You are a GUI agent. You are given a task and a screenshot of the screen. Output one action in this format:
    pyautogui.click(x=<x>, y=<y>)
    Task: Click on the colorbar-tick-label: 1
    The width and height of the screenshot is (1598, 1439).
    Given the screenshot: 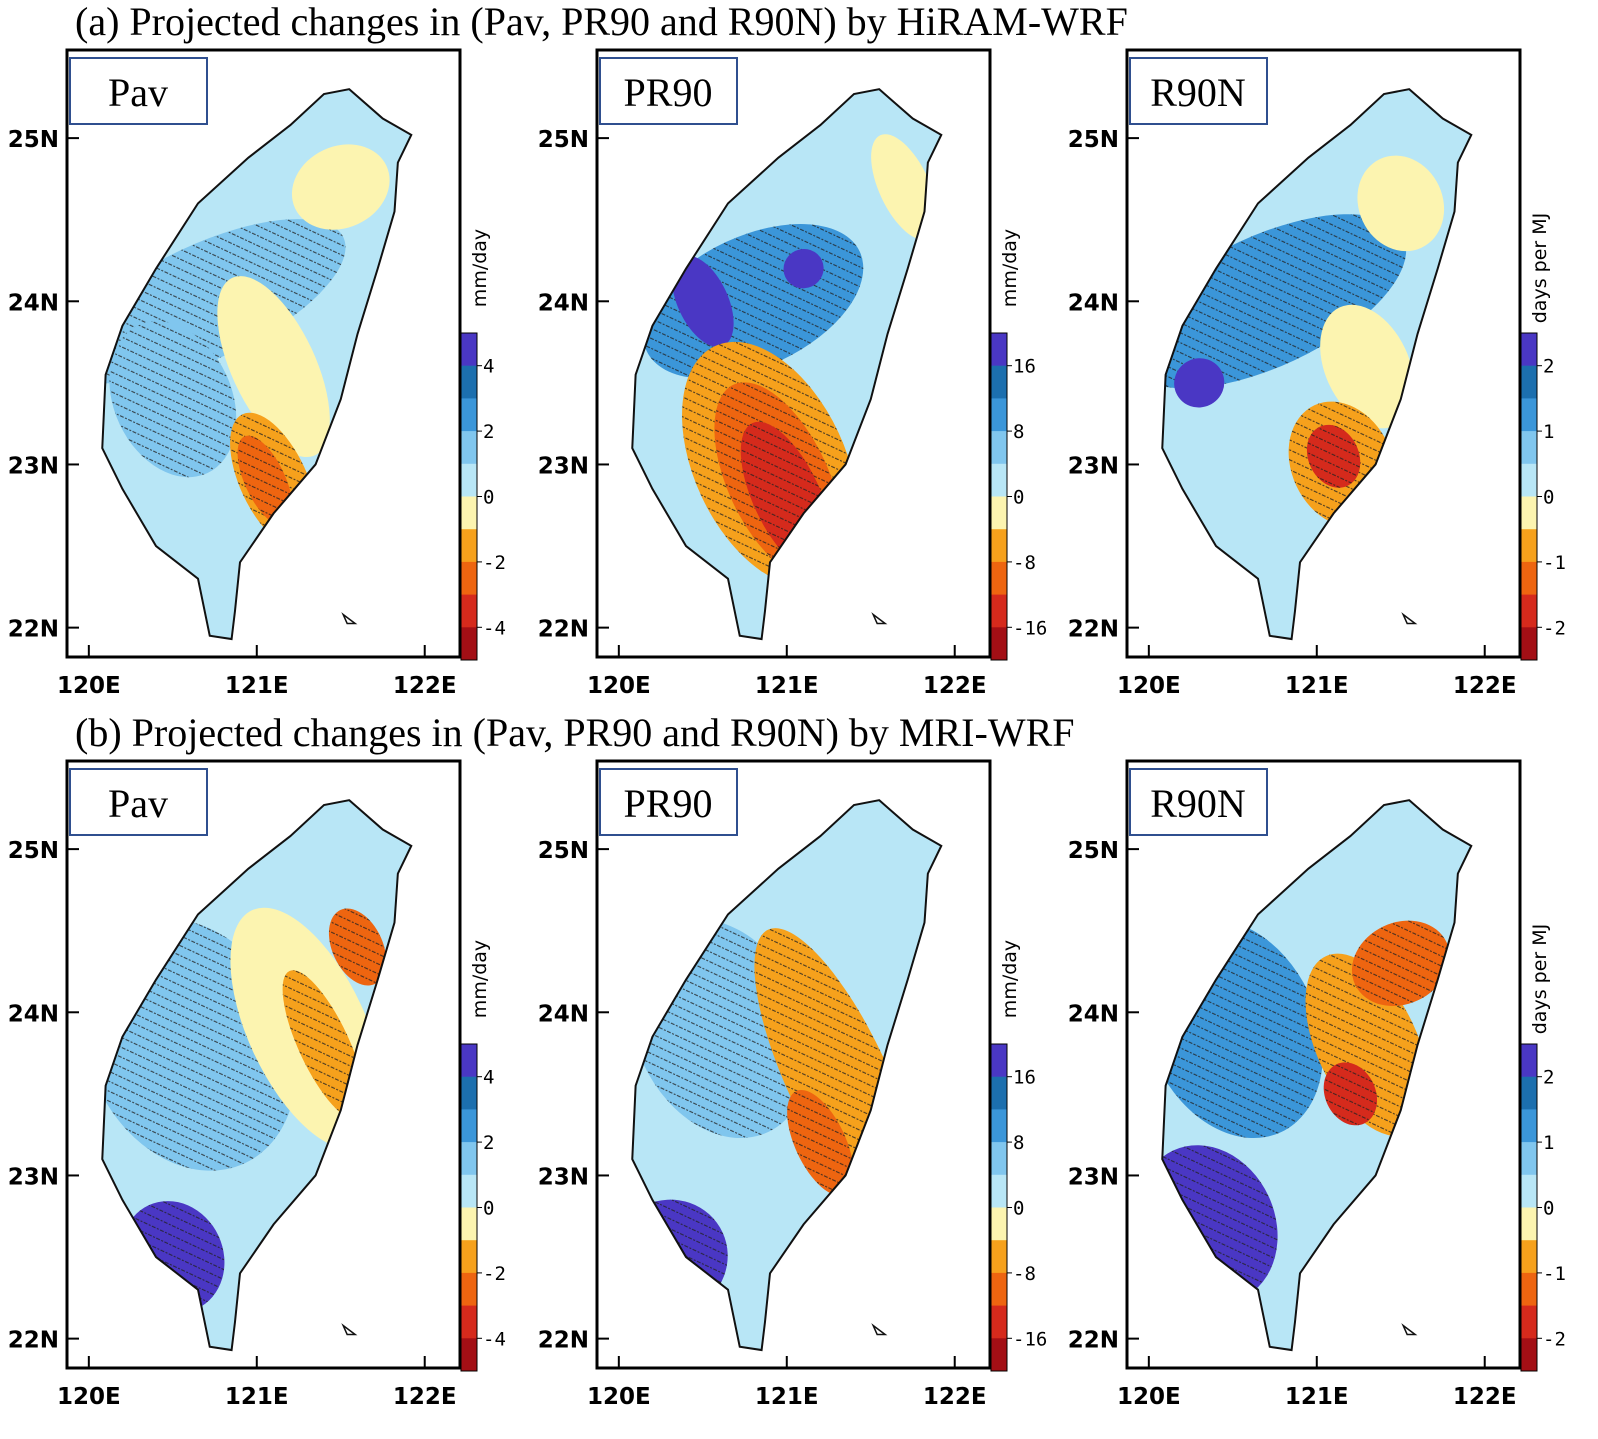 What is the action you would take?
    pyautogui.click(x=1548, y=432)
    